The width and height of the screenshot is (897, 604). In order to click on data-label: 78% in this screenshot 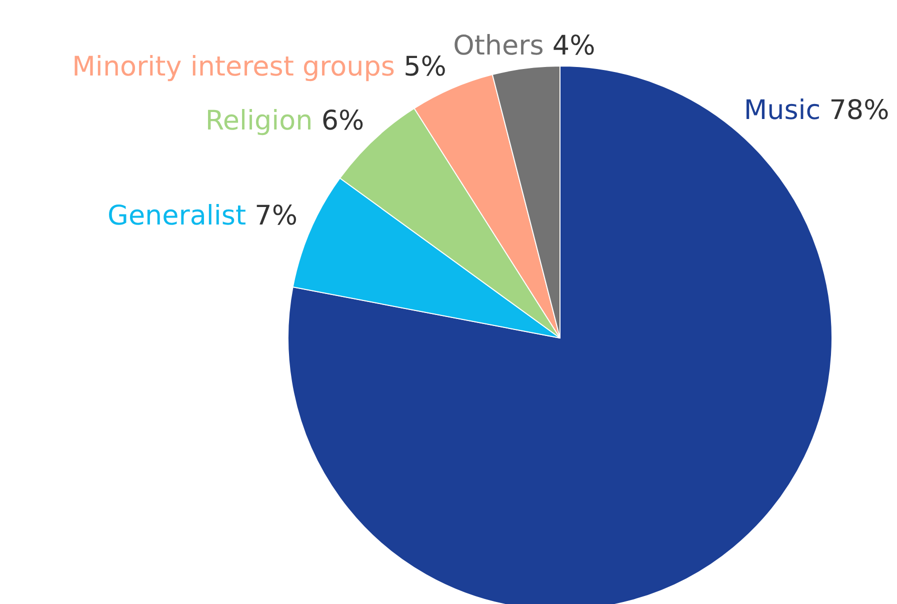, I will do `click(855, 110)`.